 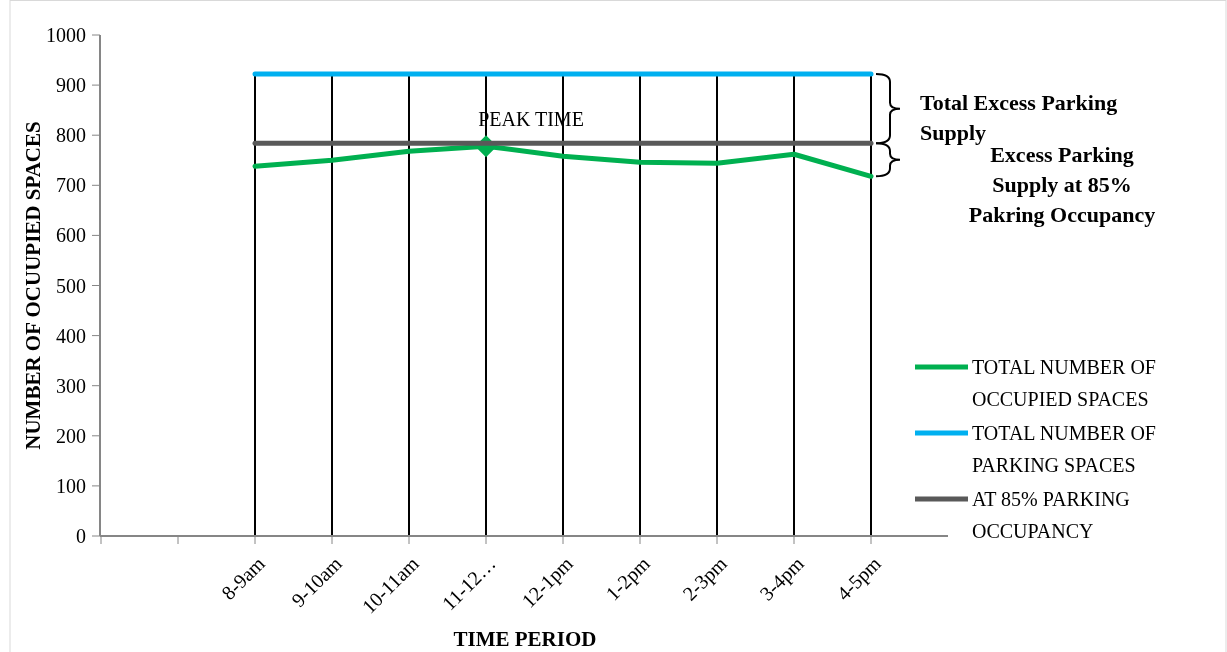 What do you see at coordinates (71, 385) in the screenshot?
I see `y-tick-label: 300` at bounding box center [71, 385].